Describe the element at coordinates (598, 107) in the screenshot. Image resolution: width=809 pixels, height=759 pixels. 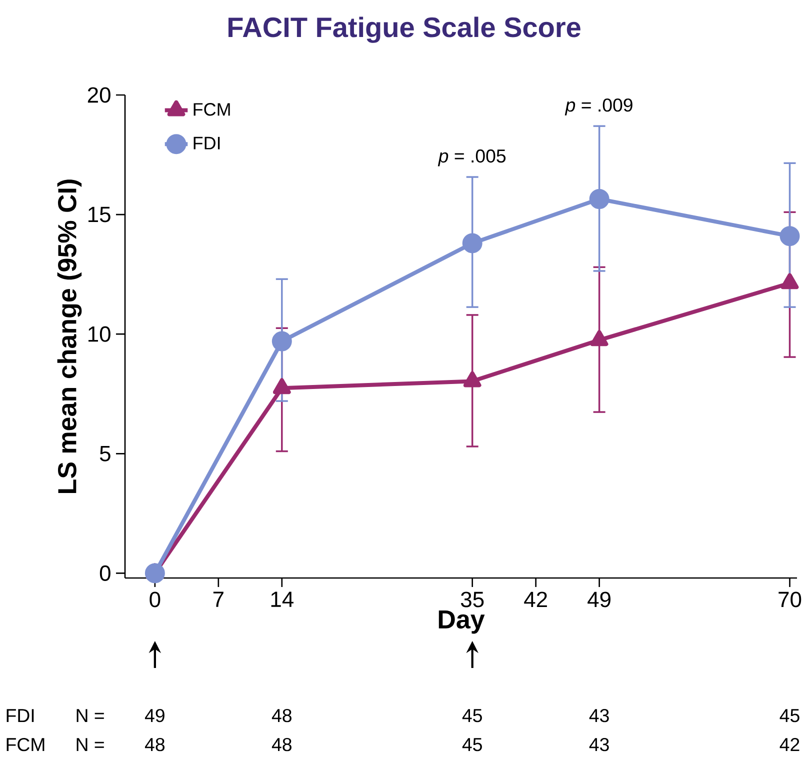
I see `annotation: p = .009` at that location.